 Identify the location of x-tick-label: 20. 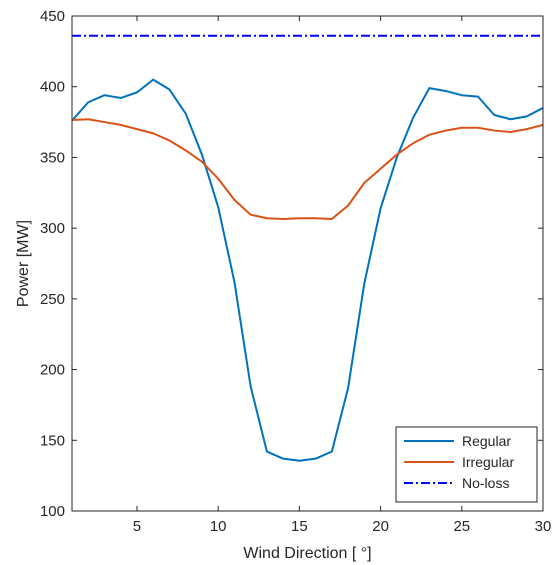
(380, 526).